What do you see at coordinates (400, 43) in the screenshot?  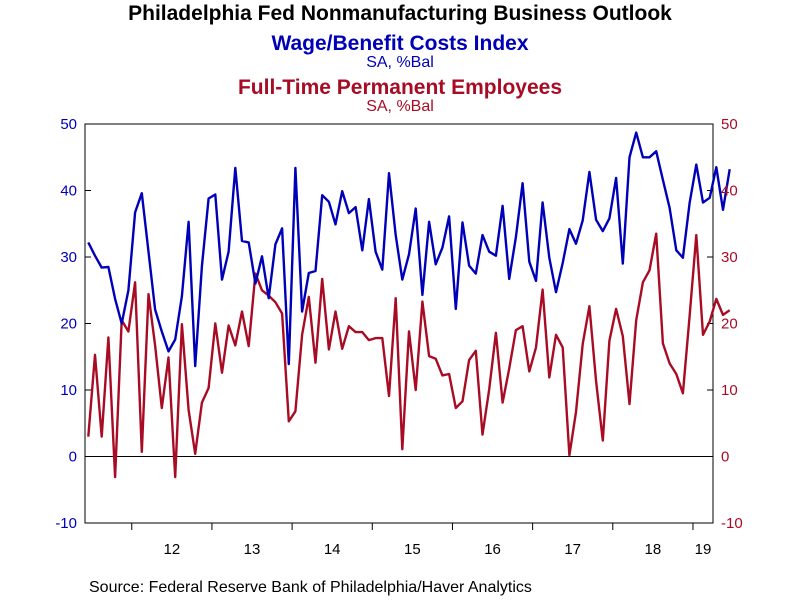 I see `series1-legend-title: Wage/Benefit Costs Index` at bounding box center [400, 43].